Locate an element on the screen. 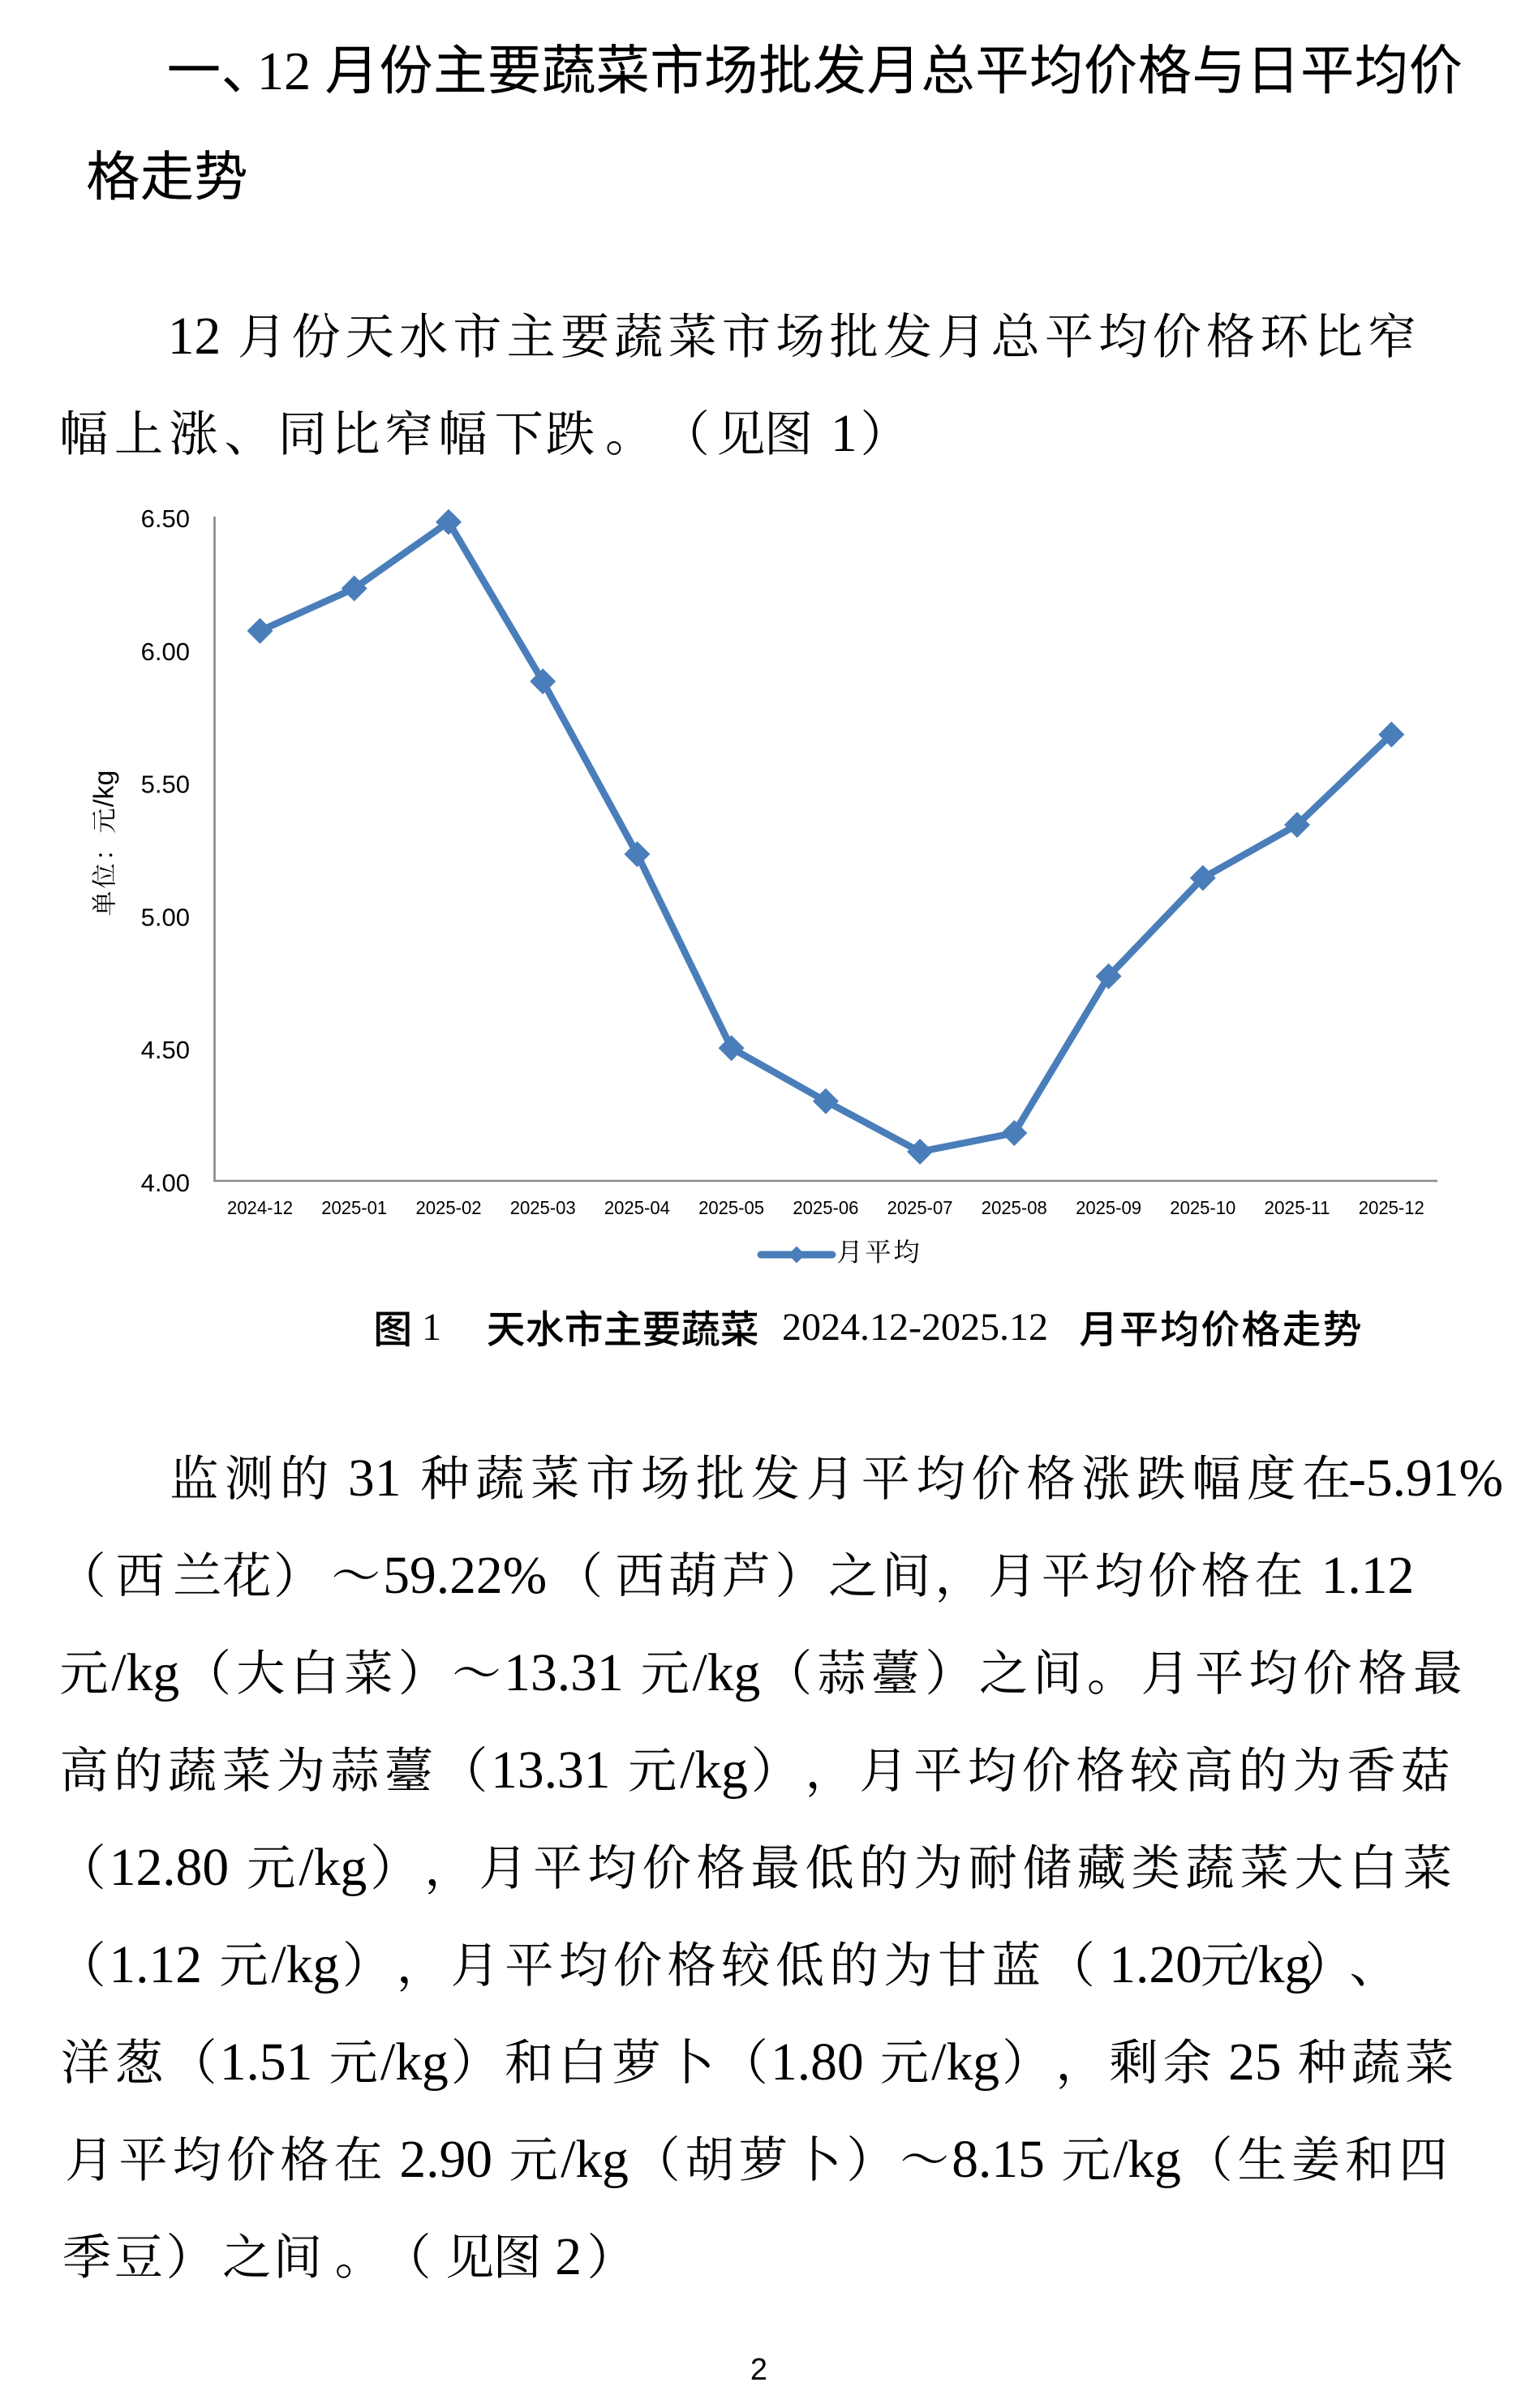 The height and width of the screenshot is (2408, 1521). svg-text: 2025-08 is located at coordinates (1015, 1207).